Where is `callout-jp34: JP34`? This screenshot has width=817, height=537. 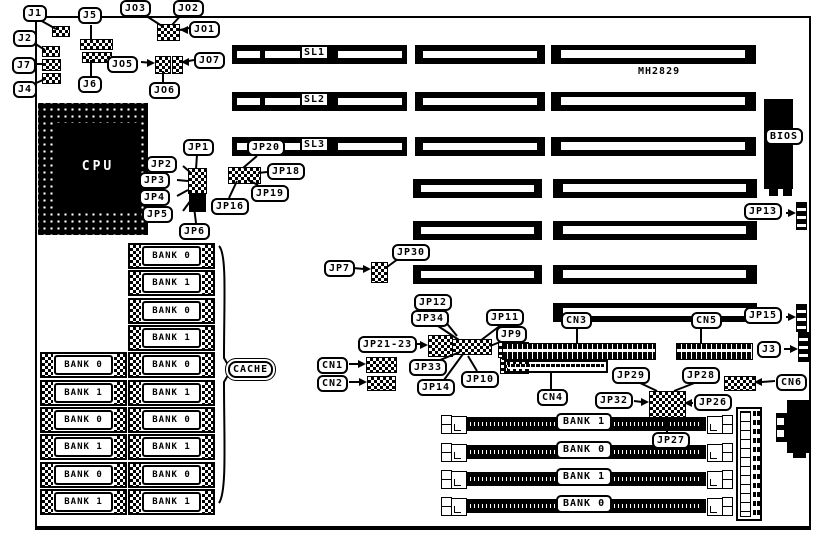
callout-jp34: JP34 is located at coordinates (430, 318).